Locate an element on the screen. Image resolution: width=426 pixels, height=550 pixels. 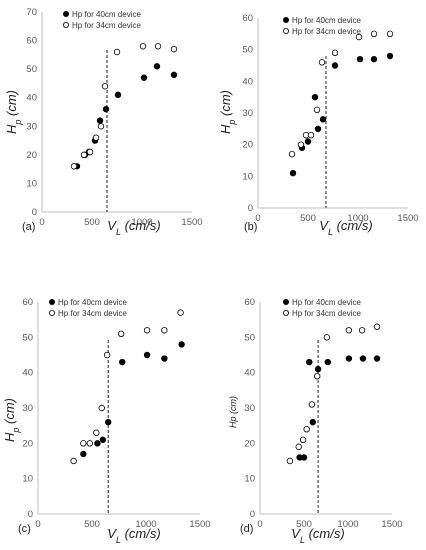
x-tick-label: 500 is located at coordinates (92, 524).